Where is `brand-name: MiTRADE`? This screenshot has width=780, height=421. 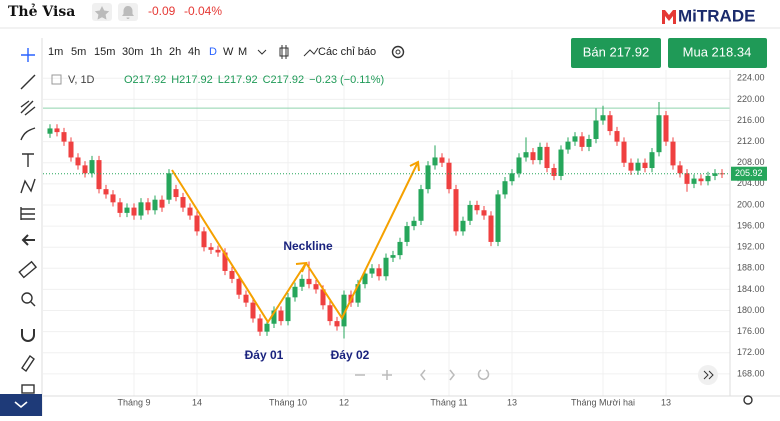
brand-name: MiTRADE is located at coordinates (716, 15).